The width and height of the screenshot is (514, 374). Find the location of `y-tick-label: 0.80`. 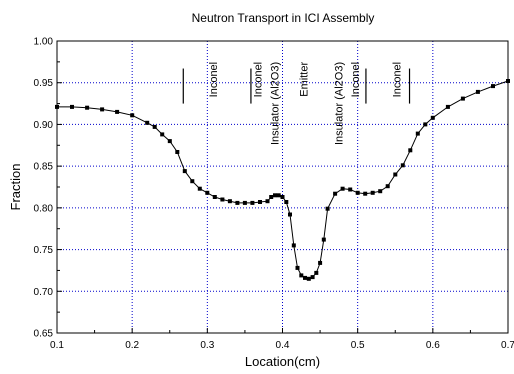

y-tick-label: 0.80 is located at coordinates (44, 208).